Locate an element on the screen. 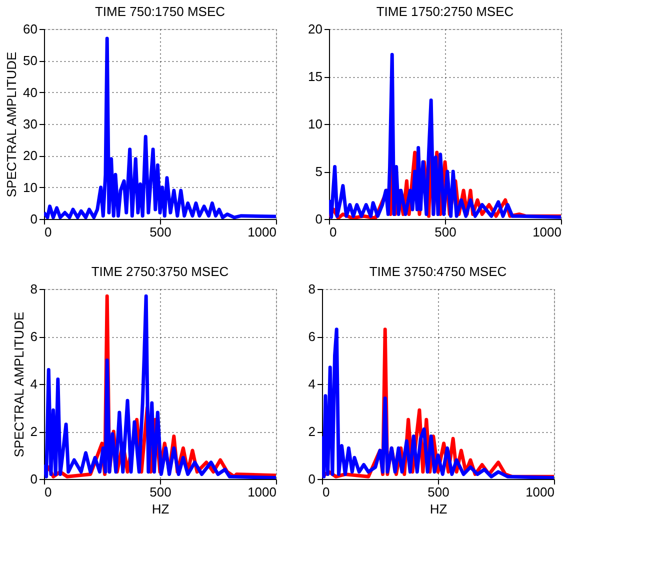 The height and width of the screenshot is (563, 646). y-tick-label: 15 is located at coordinates (315, 76).